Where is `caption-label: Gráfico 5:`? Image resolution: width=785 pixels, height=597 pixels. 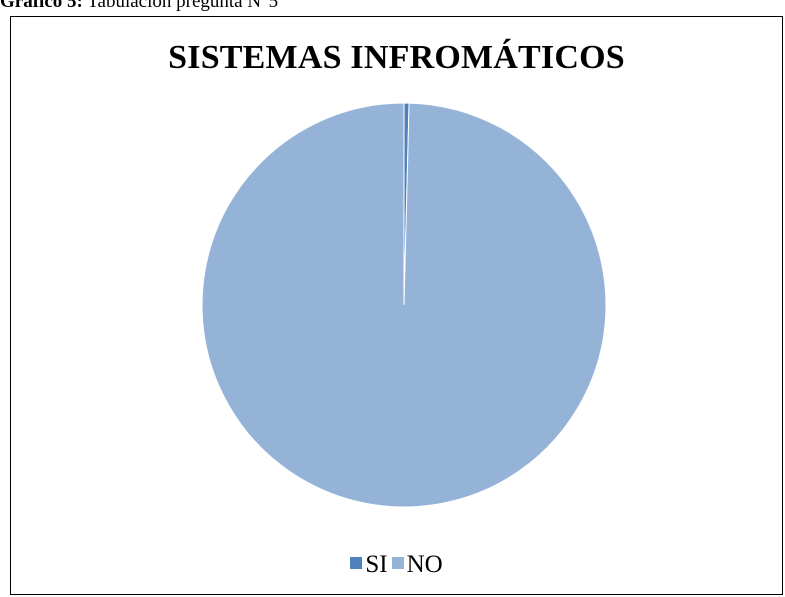
caption-label: Gráfico 5: is located at coordinates (41, 6).